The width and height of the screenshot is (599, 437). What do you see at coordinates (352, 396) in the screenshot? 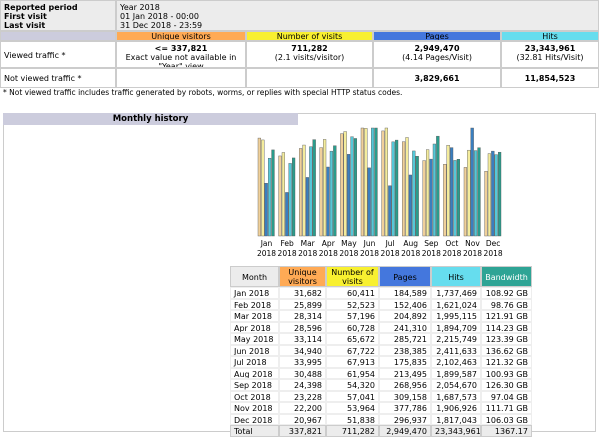
I see `value-cell: 57,041` at bounding box center [352, 396].